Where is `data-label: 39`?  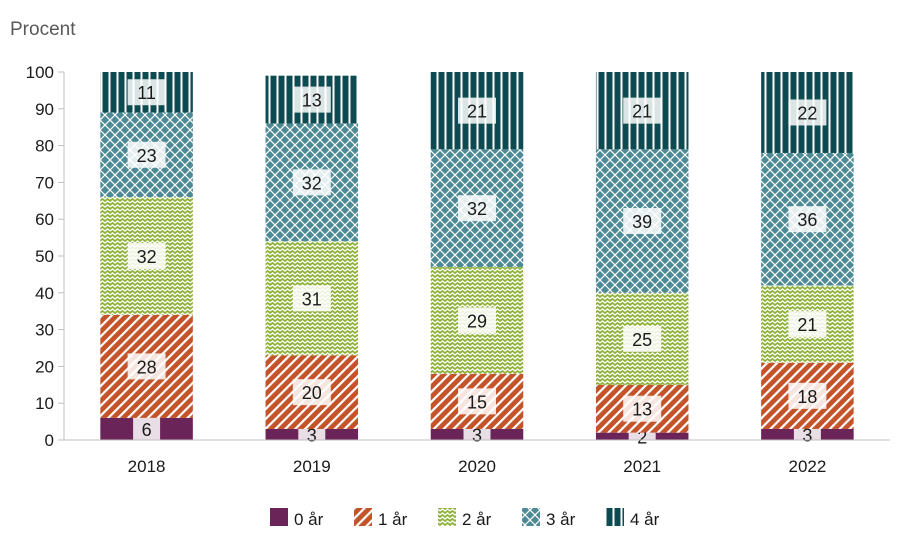
data-label: 39 is located at coordinates (642, 222).